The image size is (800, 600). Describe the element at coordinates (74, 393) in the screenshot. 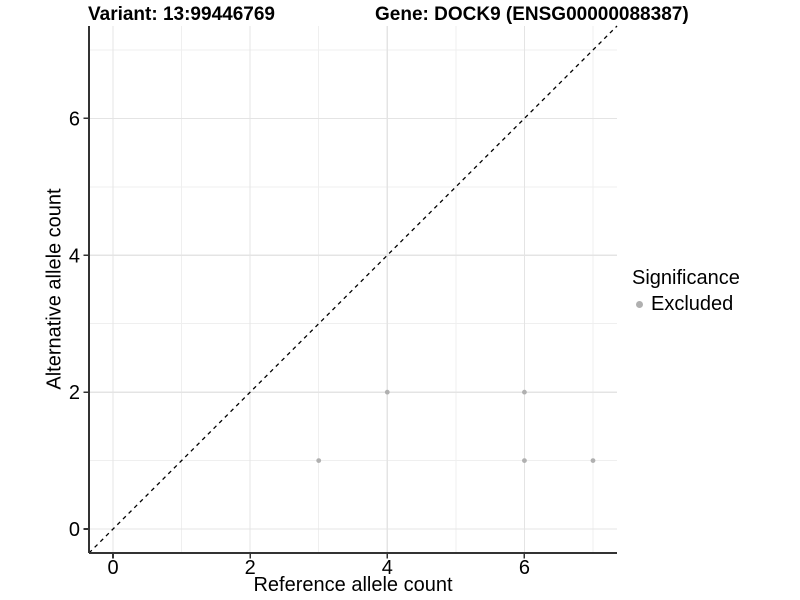

I see `y-tick-label: 2` at that location.